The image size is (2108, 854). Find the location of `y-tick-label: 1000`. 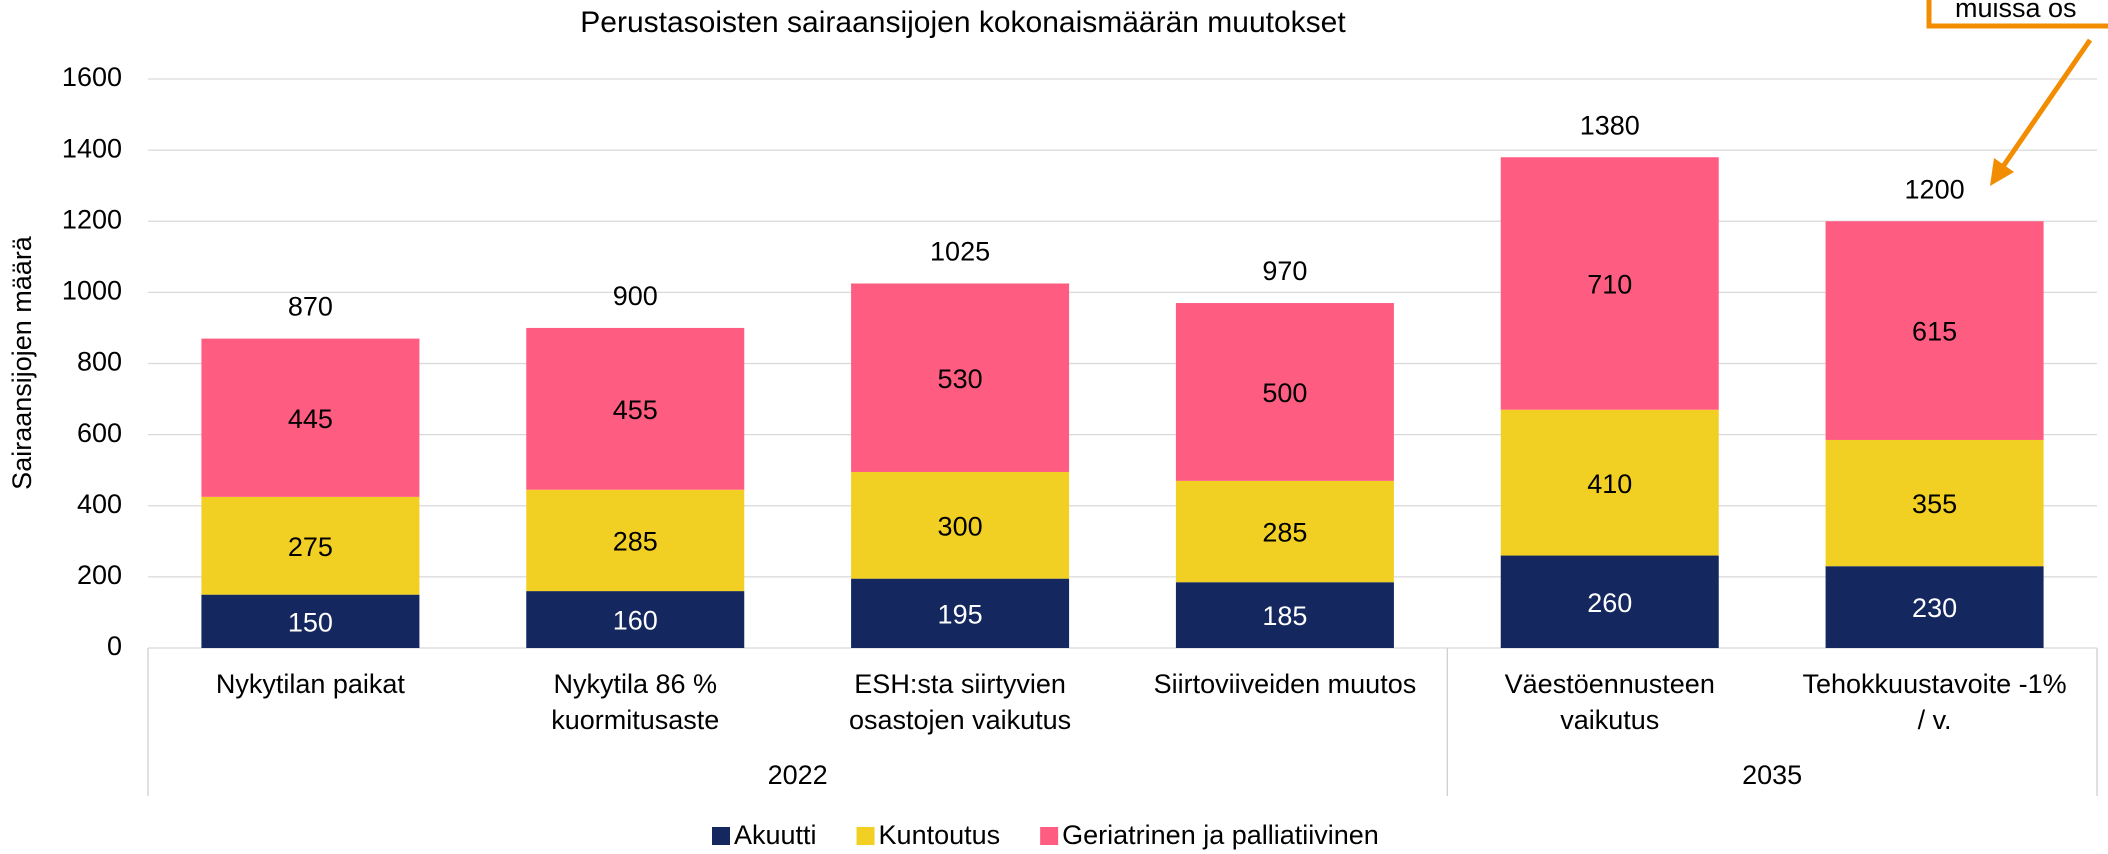

y-tick-label: 1000 is located at coordinates (92, 291).